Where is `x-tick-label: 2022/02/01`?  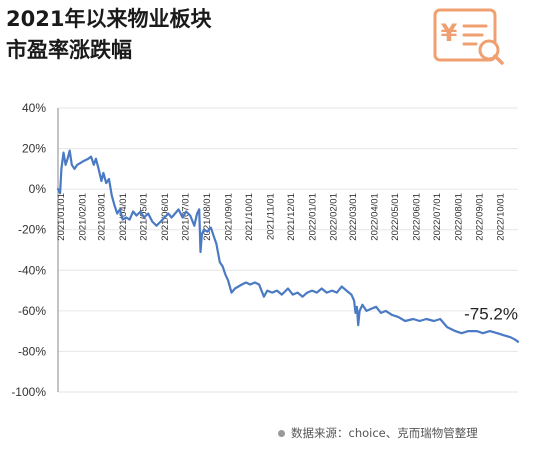 x-tick-label: 2022/02/01 is located at coordinates (334, 217).